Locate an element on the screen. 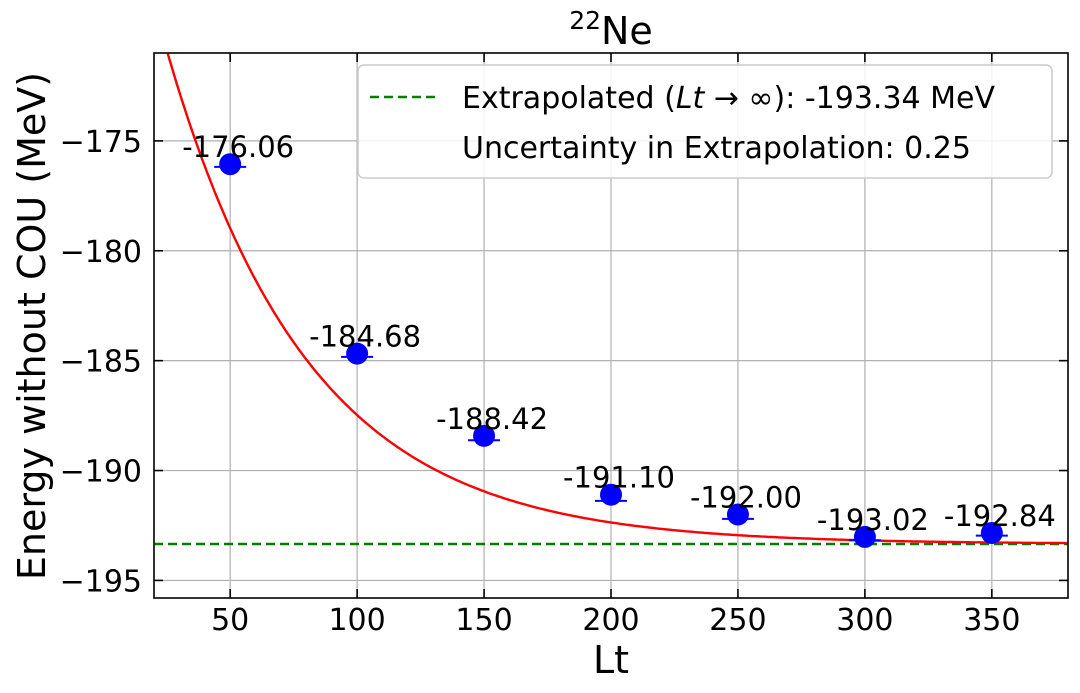 The height and width of the screenshot is (693, 1080). data-label: -193.02 is located at coordinates (873, 520).